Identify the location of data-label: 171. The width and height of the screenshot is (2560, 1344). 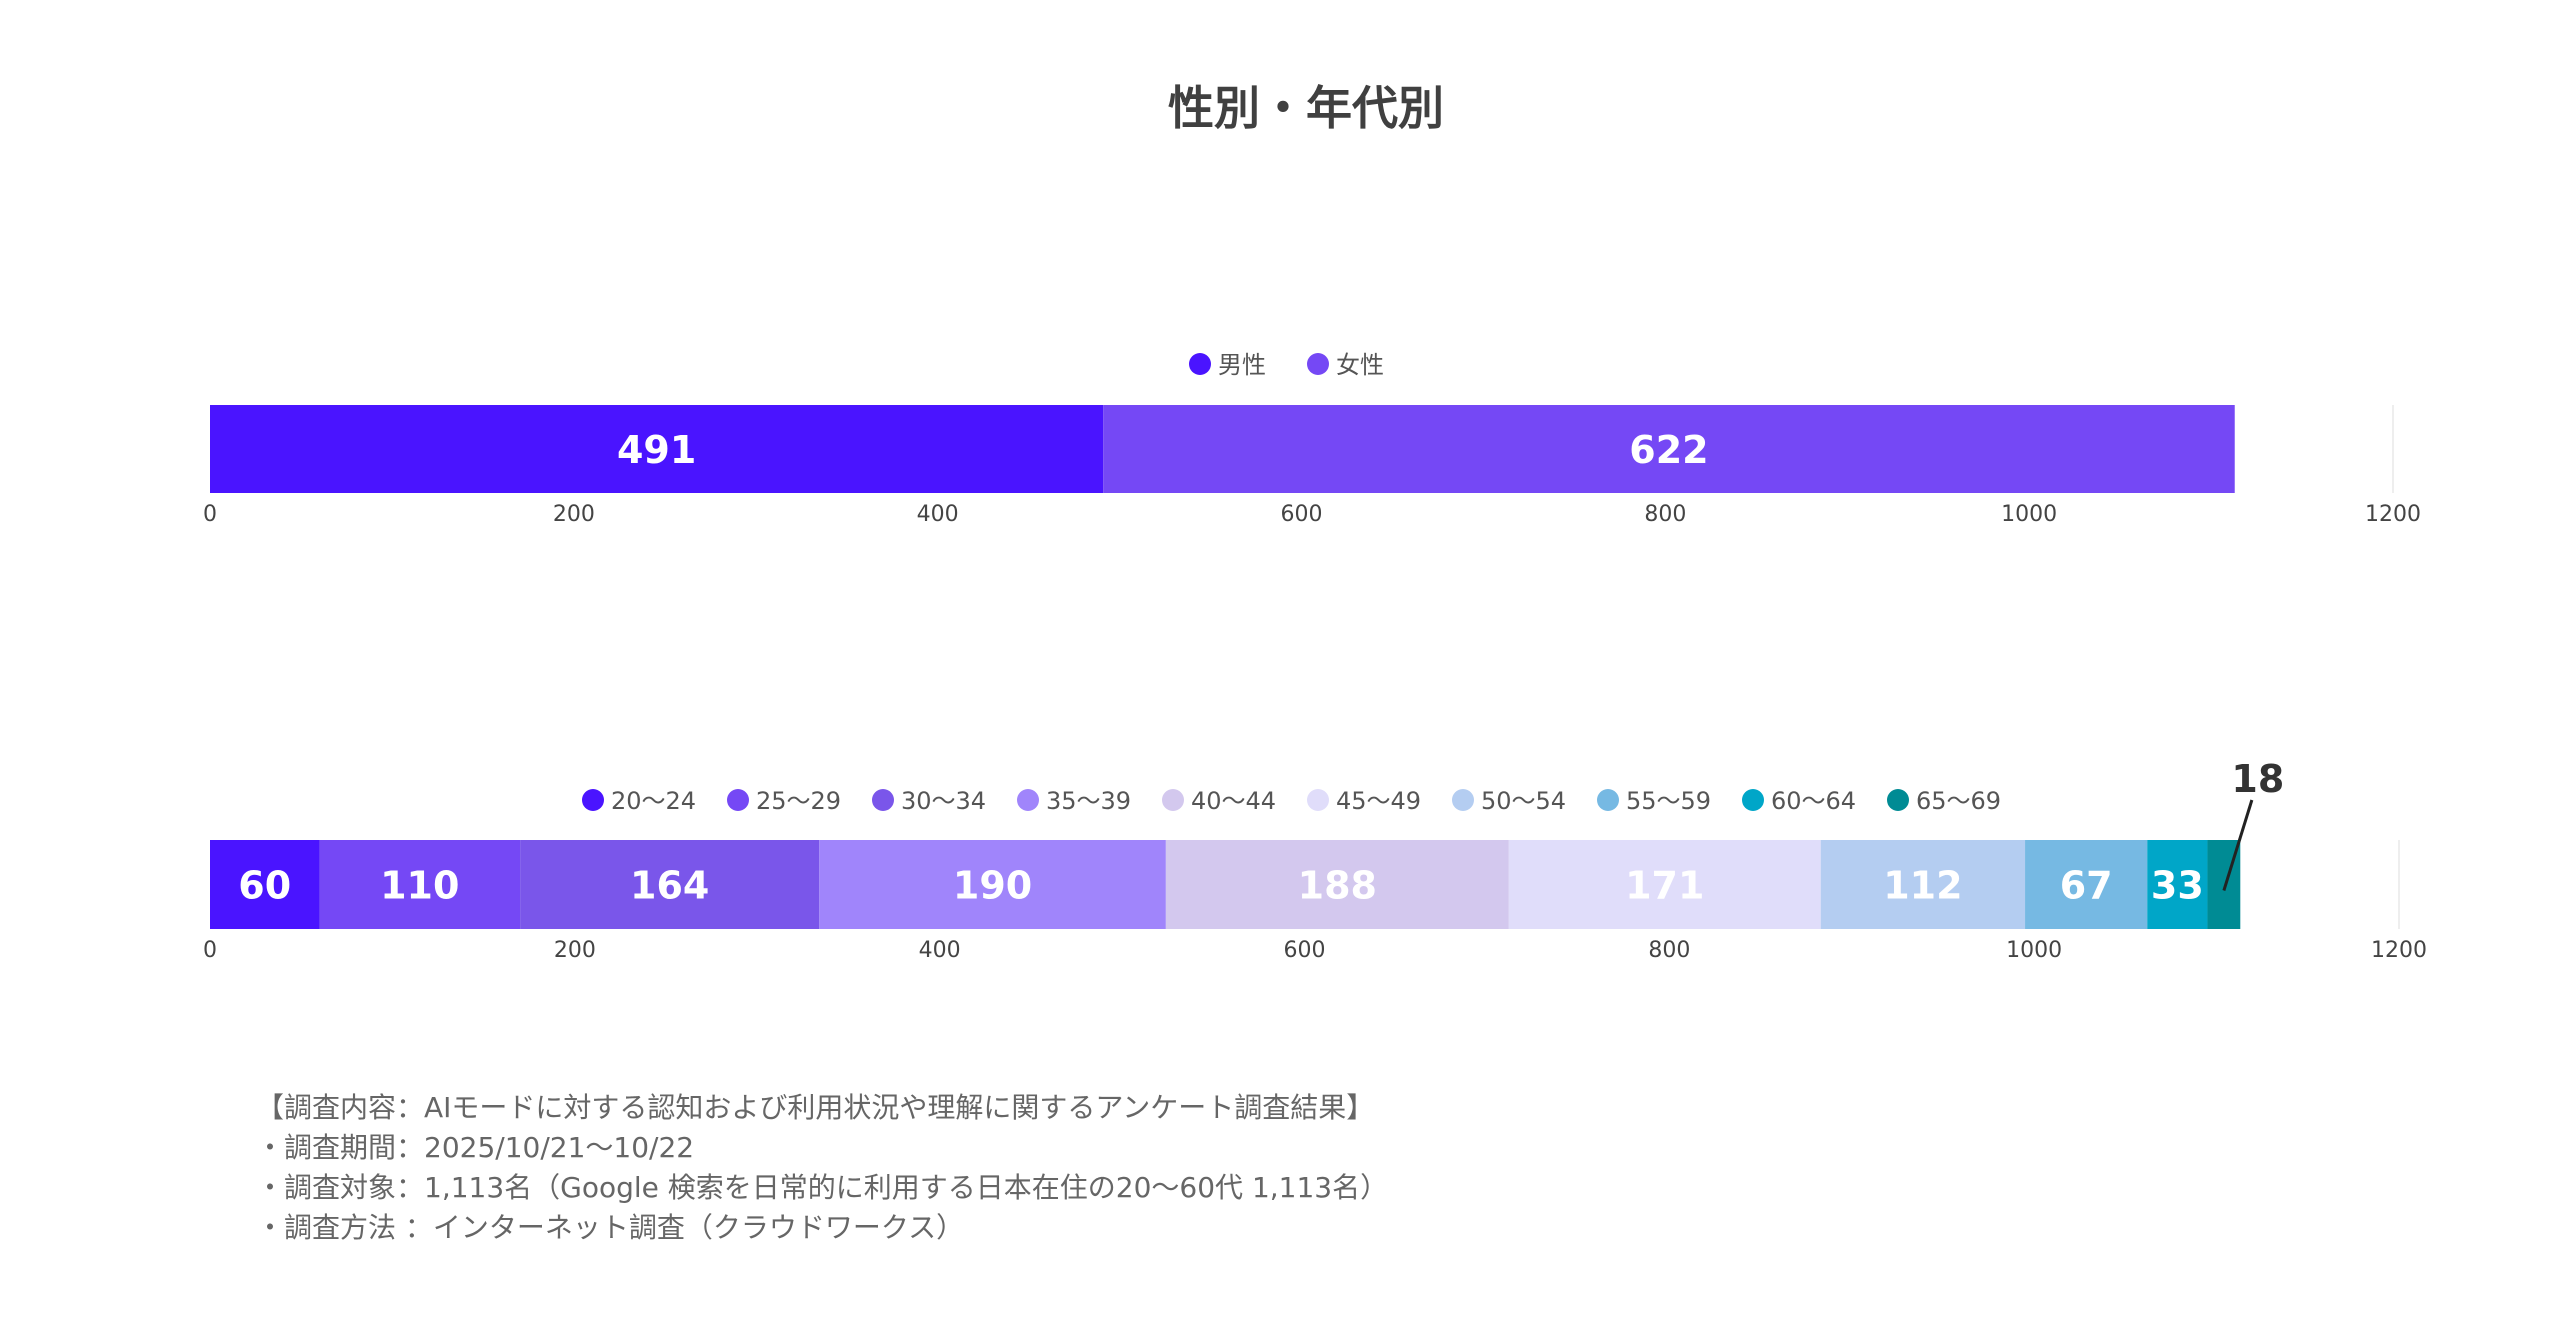
(1664, 886).